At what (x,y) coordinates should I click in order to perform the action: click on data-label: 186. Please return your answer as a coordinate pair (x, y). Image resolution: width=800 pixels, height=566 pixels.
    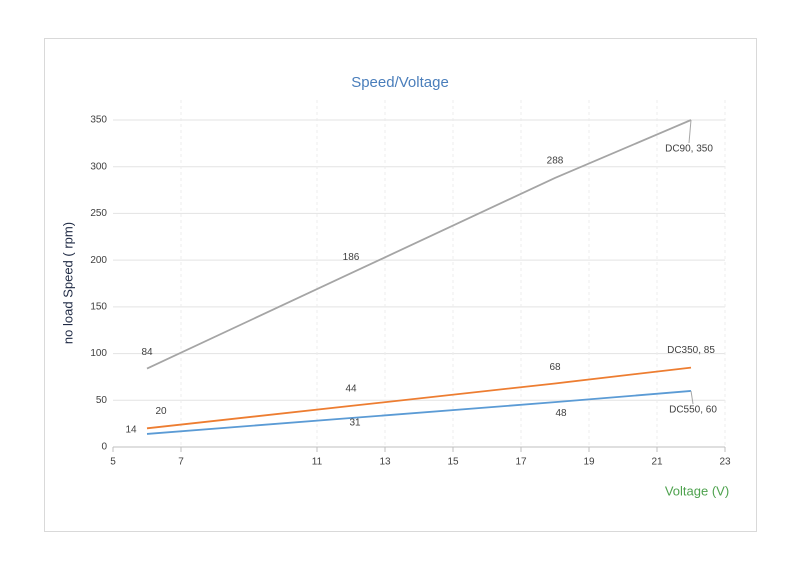
    Looking at the image, I should click on (351, 257).